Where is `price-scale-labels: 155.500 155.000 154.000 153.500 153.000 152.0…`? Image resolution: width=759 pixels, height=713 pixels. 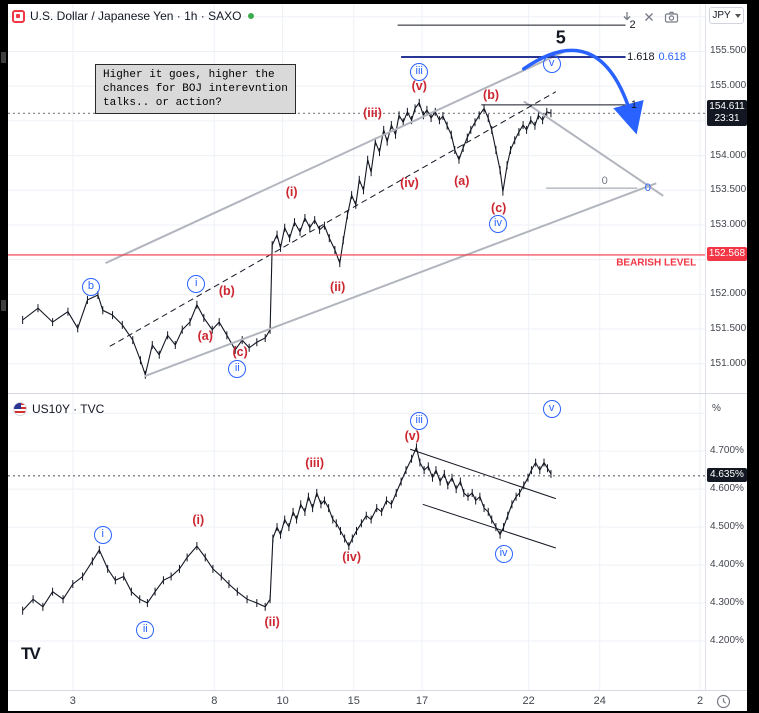
price-scale-labels: 155.500 155.000 154.000 153.500 153.000 152.0… is located at coordinates (726, 347).